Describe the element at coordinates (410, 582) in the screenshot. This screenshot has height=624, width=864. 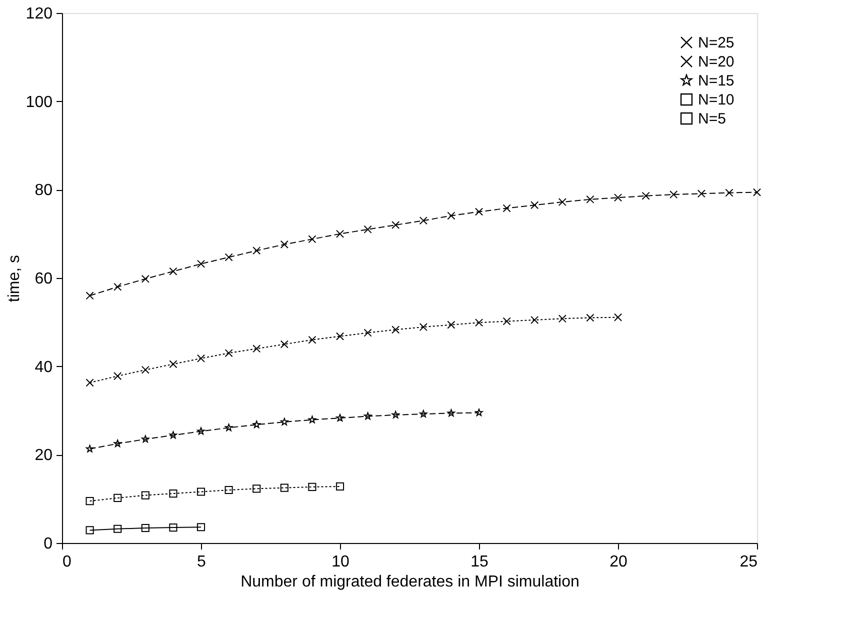
I see `x-axis-title: Number of migrated federates in MPI simulation` at that location.